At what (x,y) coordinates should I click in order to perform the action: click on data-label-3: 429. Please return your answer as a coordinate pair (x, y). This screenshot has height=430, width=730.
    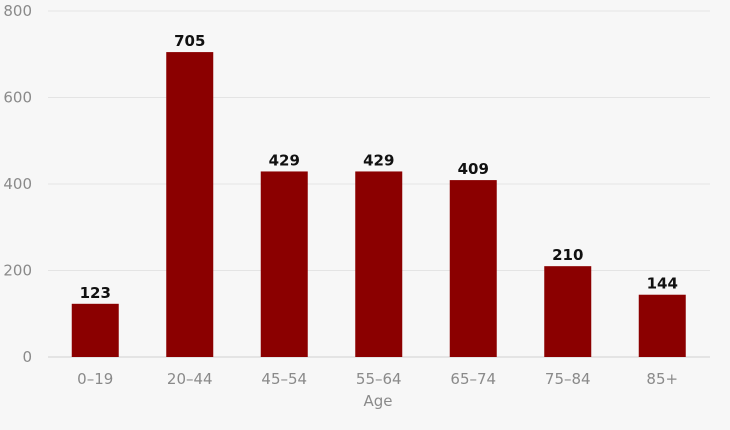
    Looking at the image, I should click on (378, 160).